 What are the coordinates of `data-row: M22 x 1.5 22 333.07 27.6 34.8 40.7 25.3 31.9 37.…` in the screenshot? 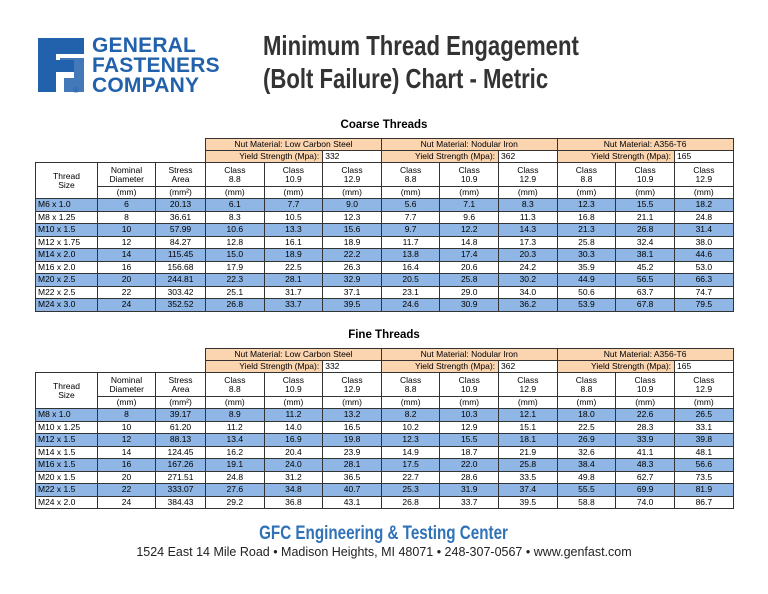 It's located at (384, 490).